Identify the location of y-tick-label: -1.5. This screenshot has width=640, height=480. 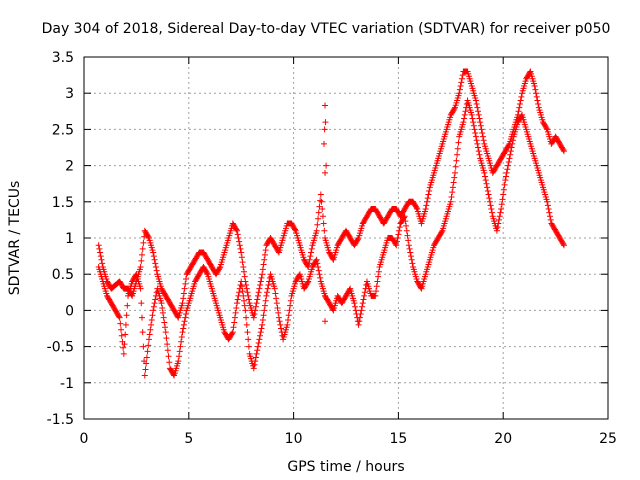
(60, 420).